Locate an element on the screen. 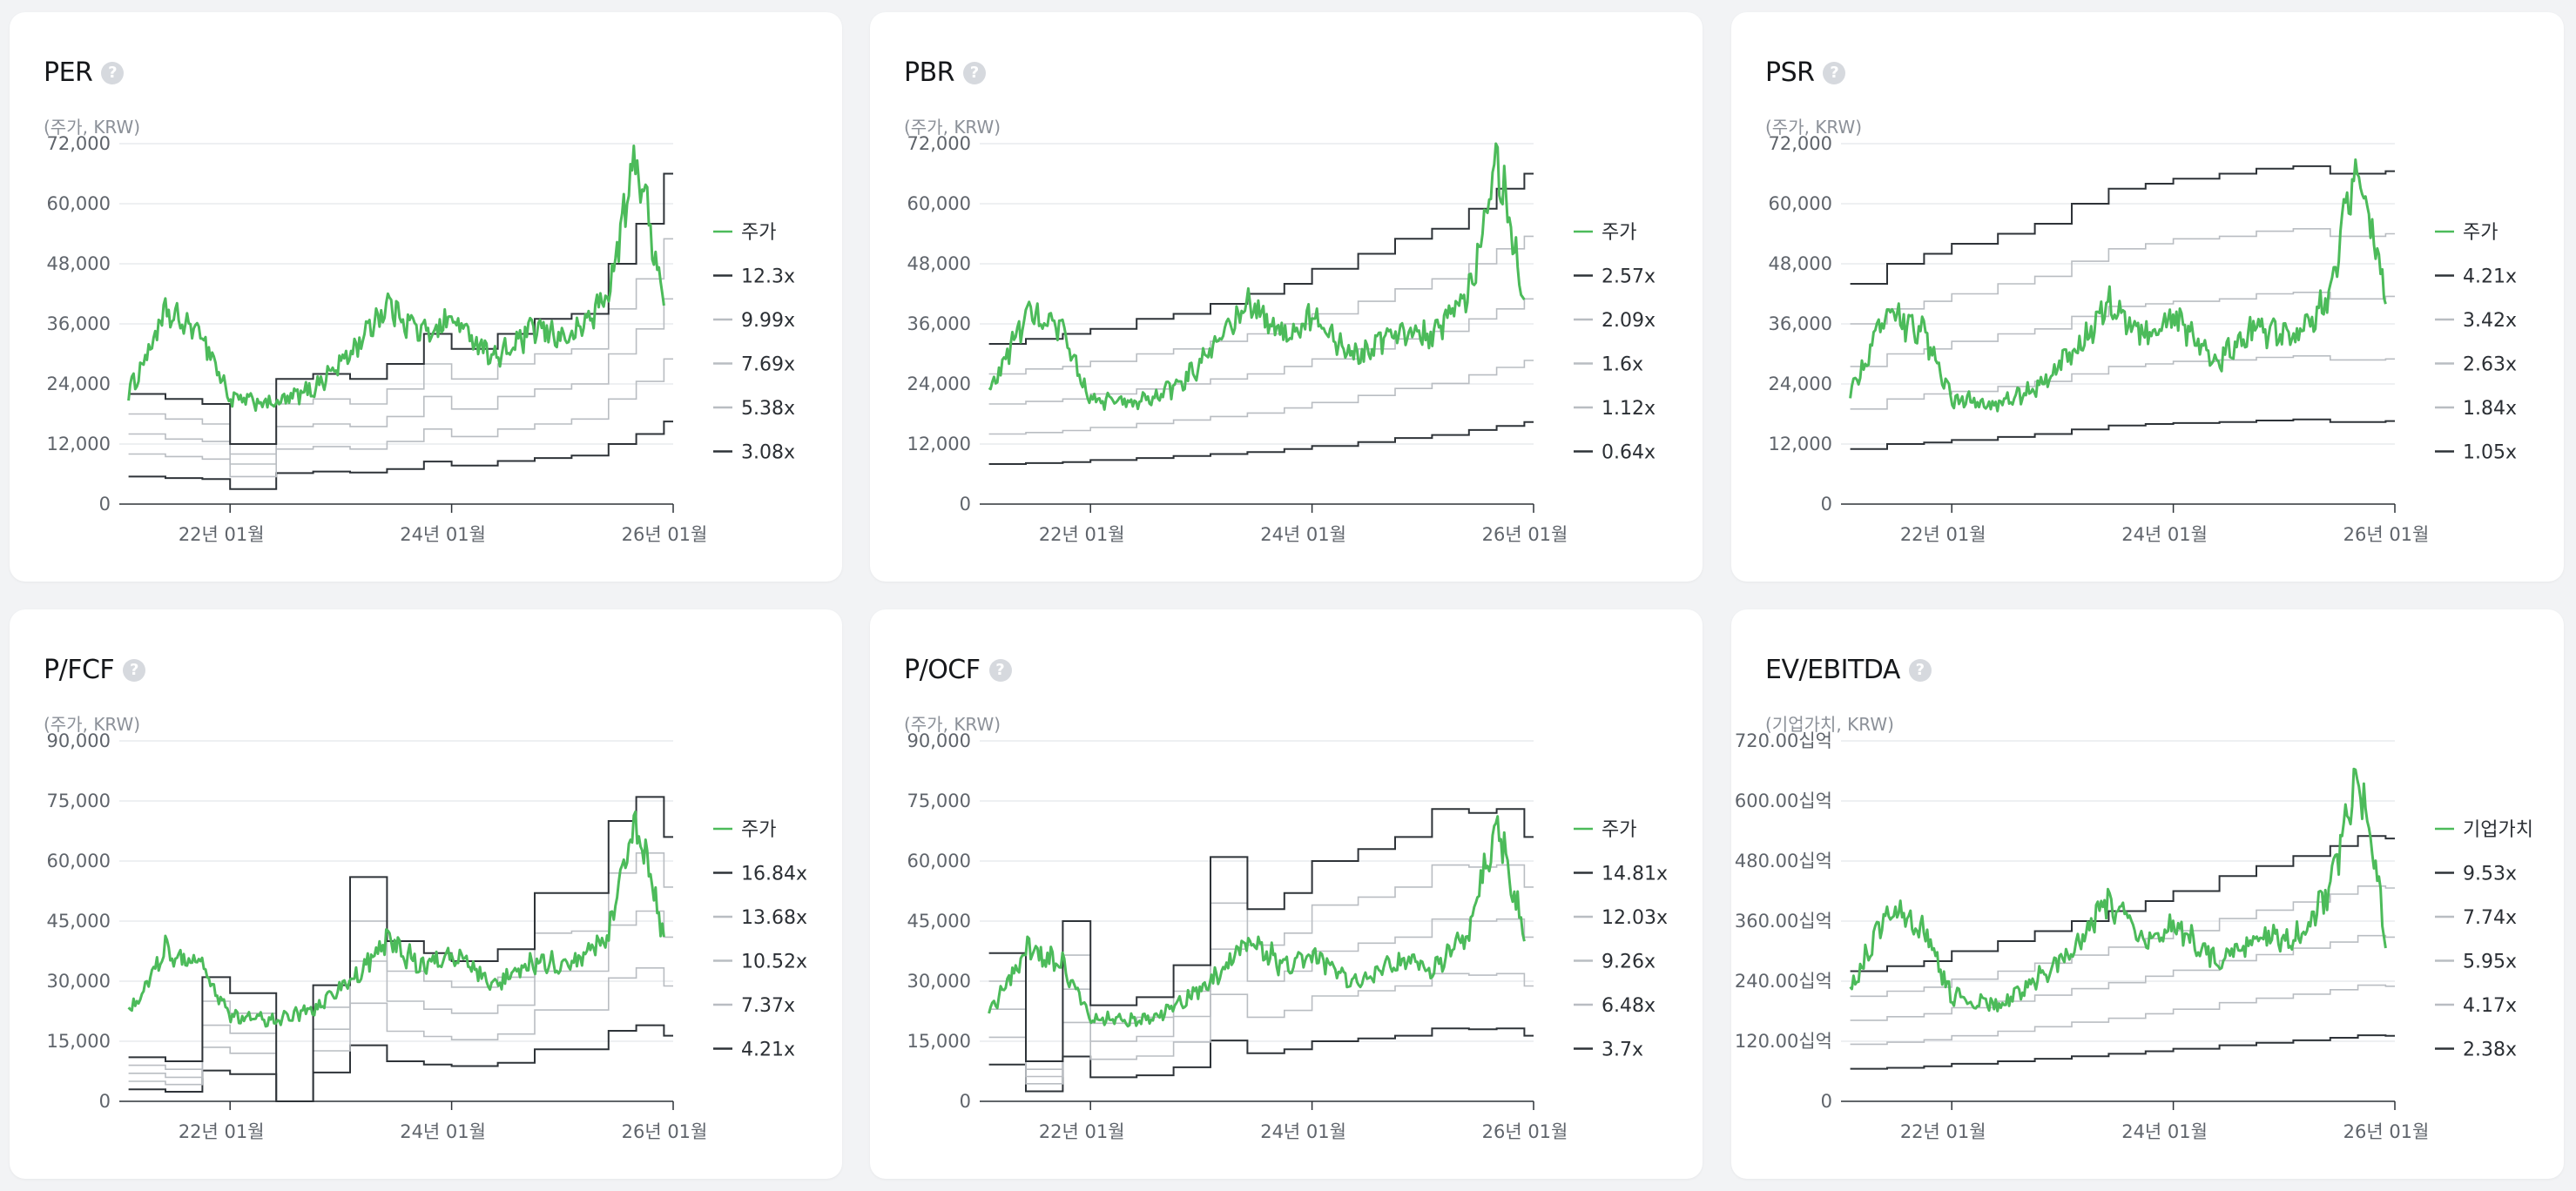 This screenshot has width=2576, height=1191. card-header: P/FCF? is located at coordinates (95, 670).